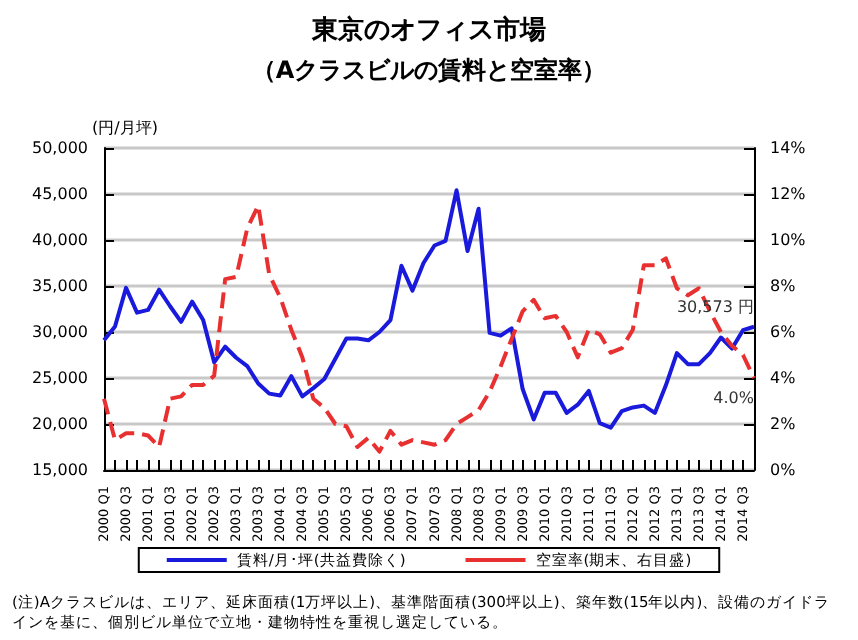  I want to click on y-tick-label: 30,000, so click(60, 332).